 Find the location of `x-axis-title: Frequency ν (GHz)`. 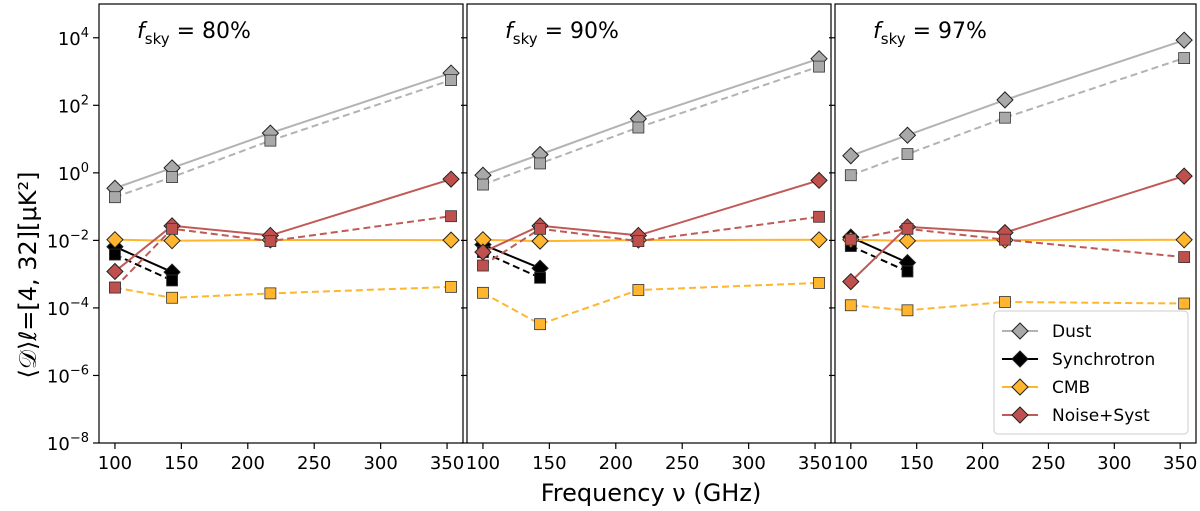

x-axis-title: Frequency ν (GHz) is located at coordinates (651, 493).